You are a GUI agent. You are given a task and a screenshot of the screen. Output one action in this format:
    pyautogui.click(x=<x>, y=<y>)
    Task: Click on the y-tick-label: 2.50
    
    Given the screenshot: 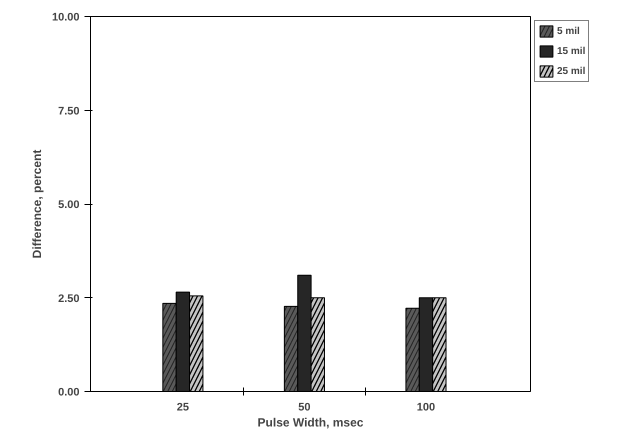 What is the action you would take?
    pyautogui.click(x=69, y=298)
    